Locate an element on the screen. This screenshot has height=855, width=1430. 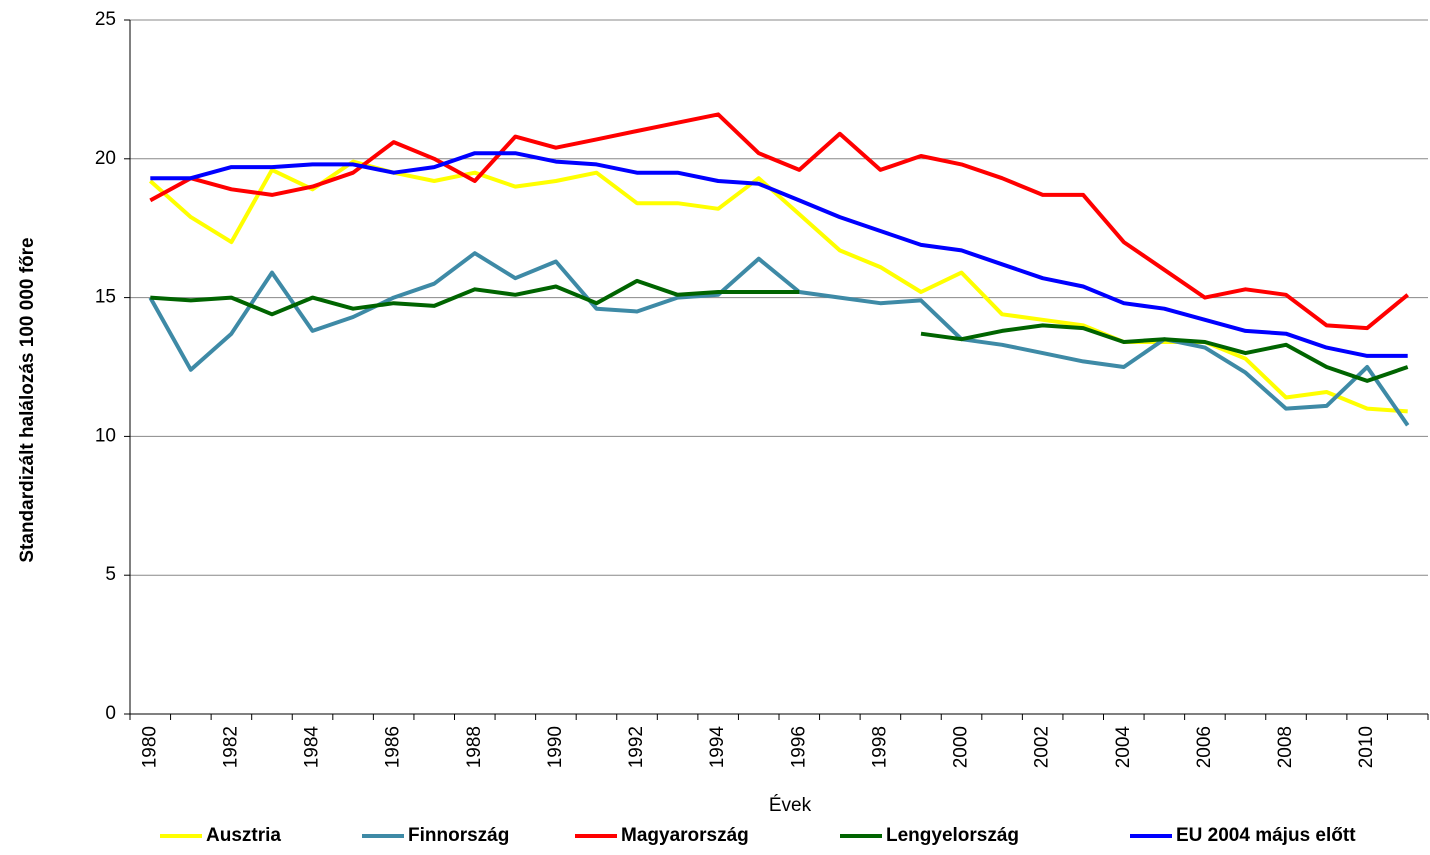
y-tick-label: 10 is located at coordinates (105, 435).